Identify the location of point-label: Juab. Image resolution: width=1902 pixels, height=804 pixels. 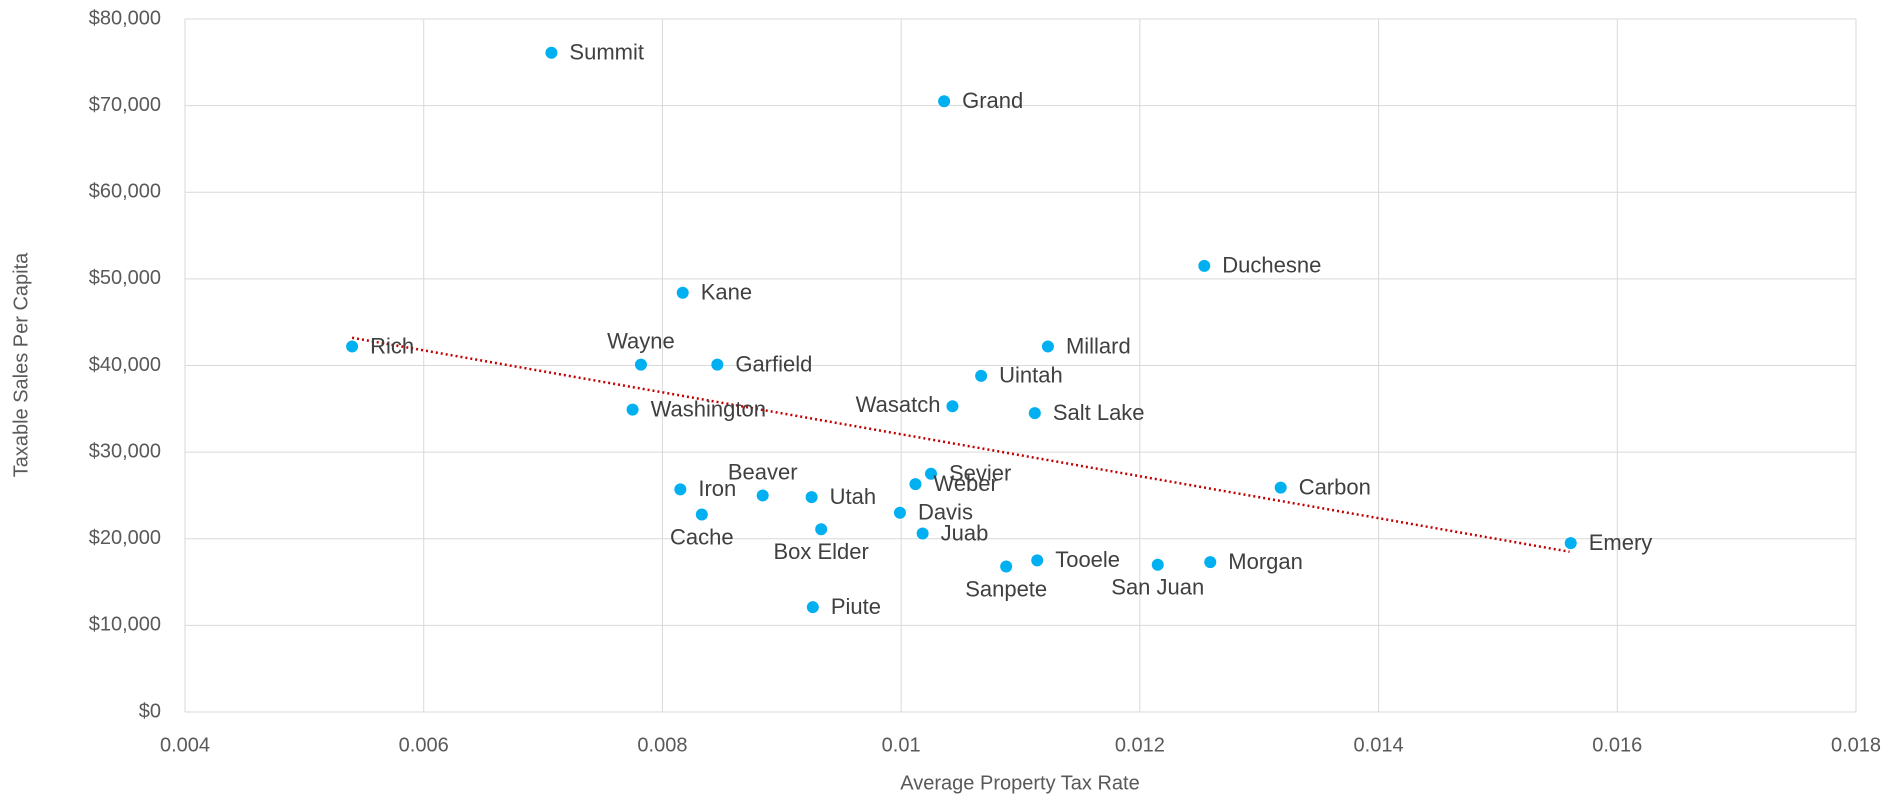
(965, 532).